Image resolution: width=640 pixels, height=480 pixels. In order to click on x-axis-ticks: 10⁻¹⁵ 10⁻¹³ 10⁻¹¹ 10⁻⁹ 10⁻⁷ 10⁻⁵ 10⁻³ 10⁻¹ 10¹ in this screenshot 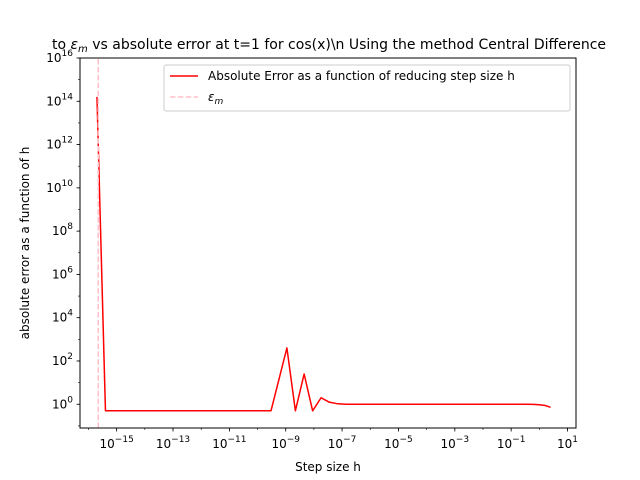, I will do `click(333, 439)`.